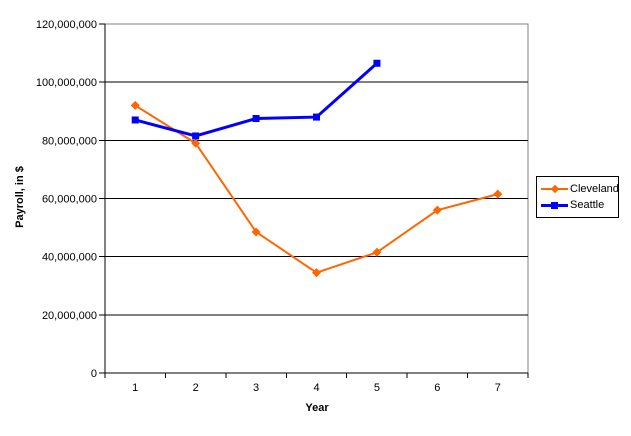 The width and height of the screenshot is (631, 436). I want to click on svg-text: 40,000,000, so click(69, 258).